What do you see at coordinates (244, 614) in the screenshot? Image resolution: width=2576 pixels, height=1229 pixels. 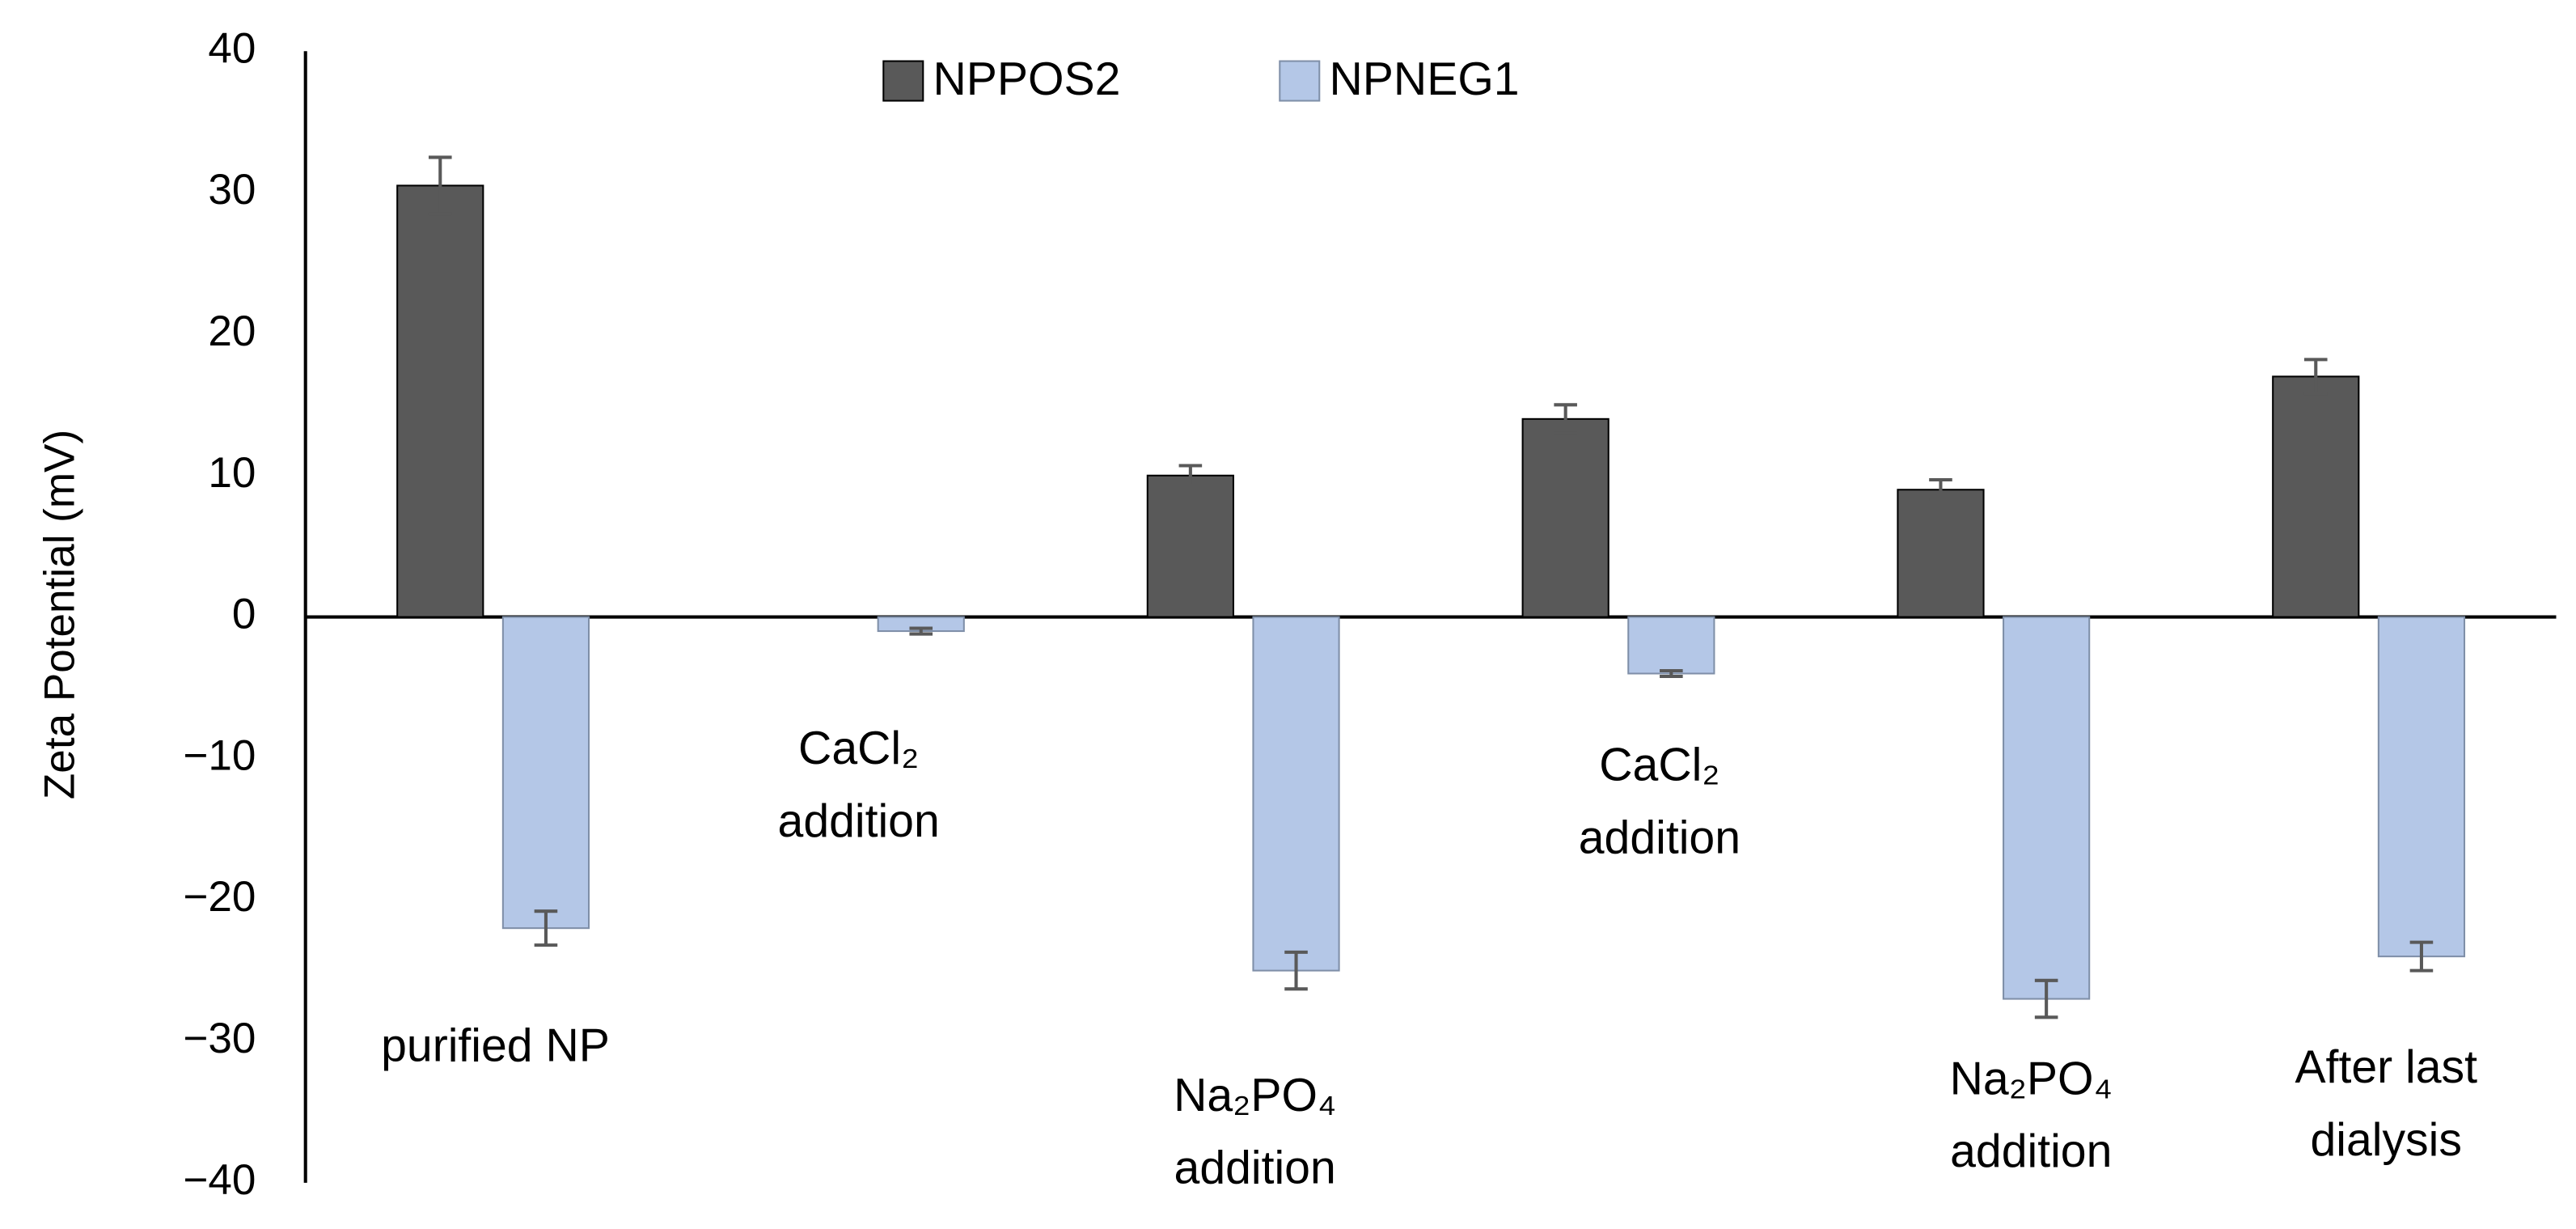 I see `y-tick-label: 0` at bounding box center [244, 614].